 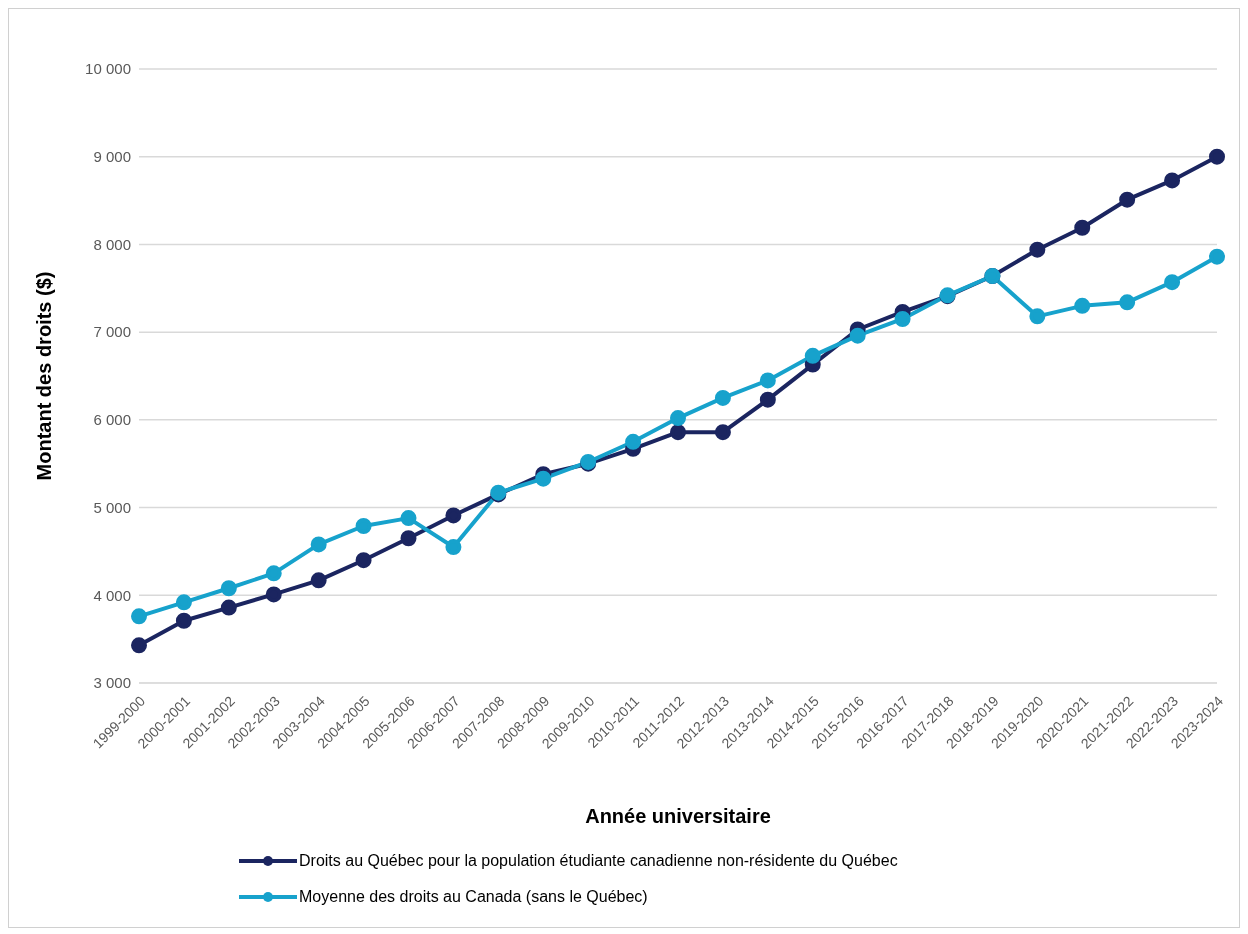 I want to click on y-tick-label: 6 000, so click(x=112, y=420).